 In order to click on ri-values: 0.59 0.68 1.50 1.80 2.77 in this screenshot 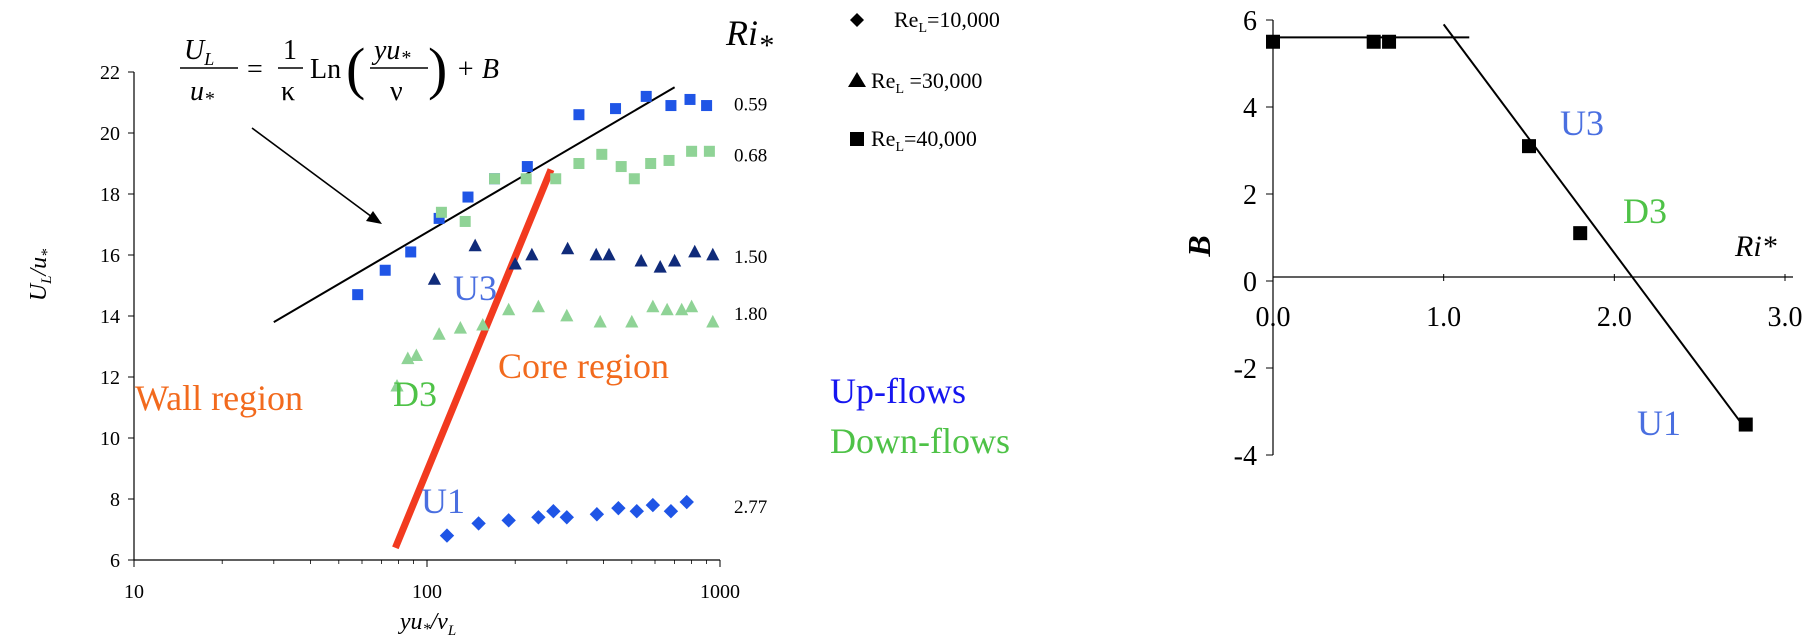, I will do `click(750, 307)`.